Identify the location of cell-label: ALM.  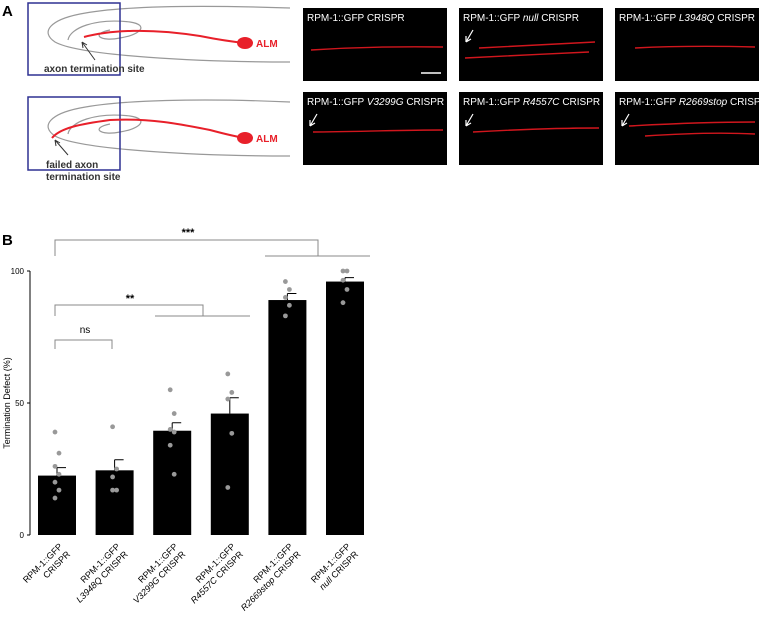
(267, 139).